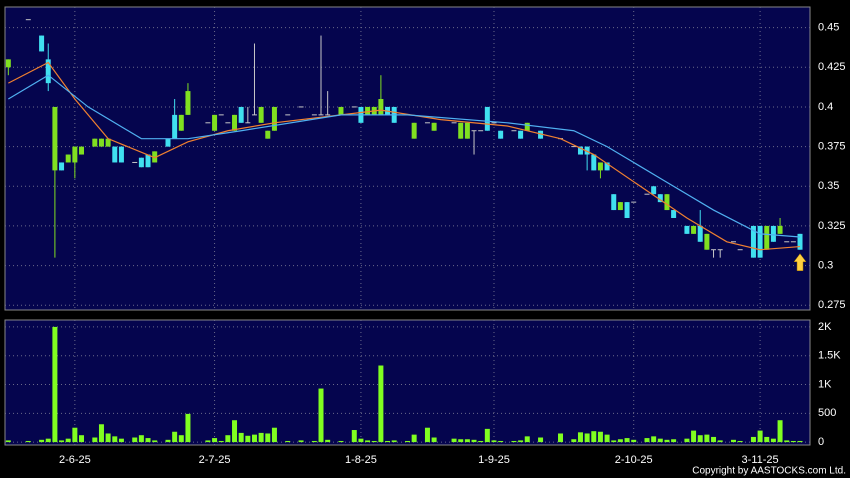  What do you see at coordinates (821, 442) in the screenshot?
I see `volume-tick-label: 0` at bounding box center [821, 442].